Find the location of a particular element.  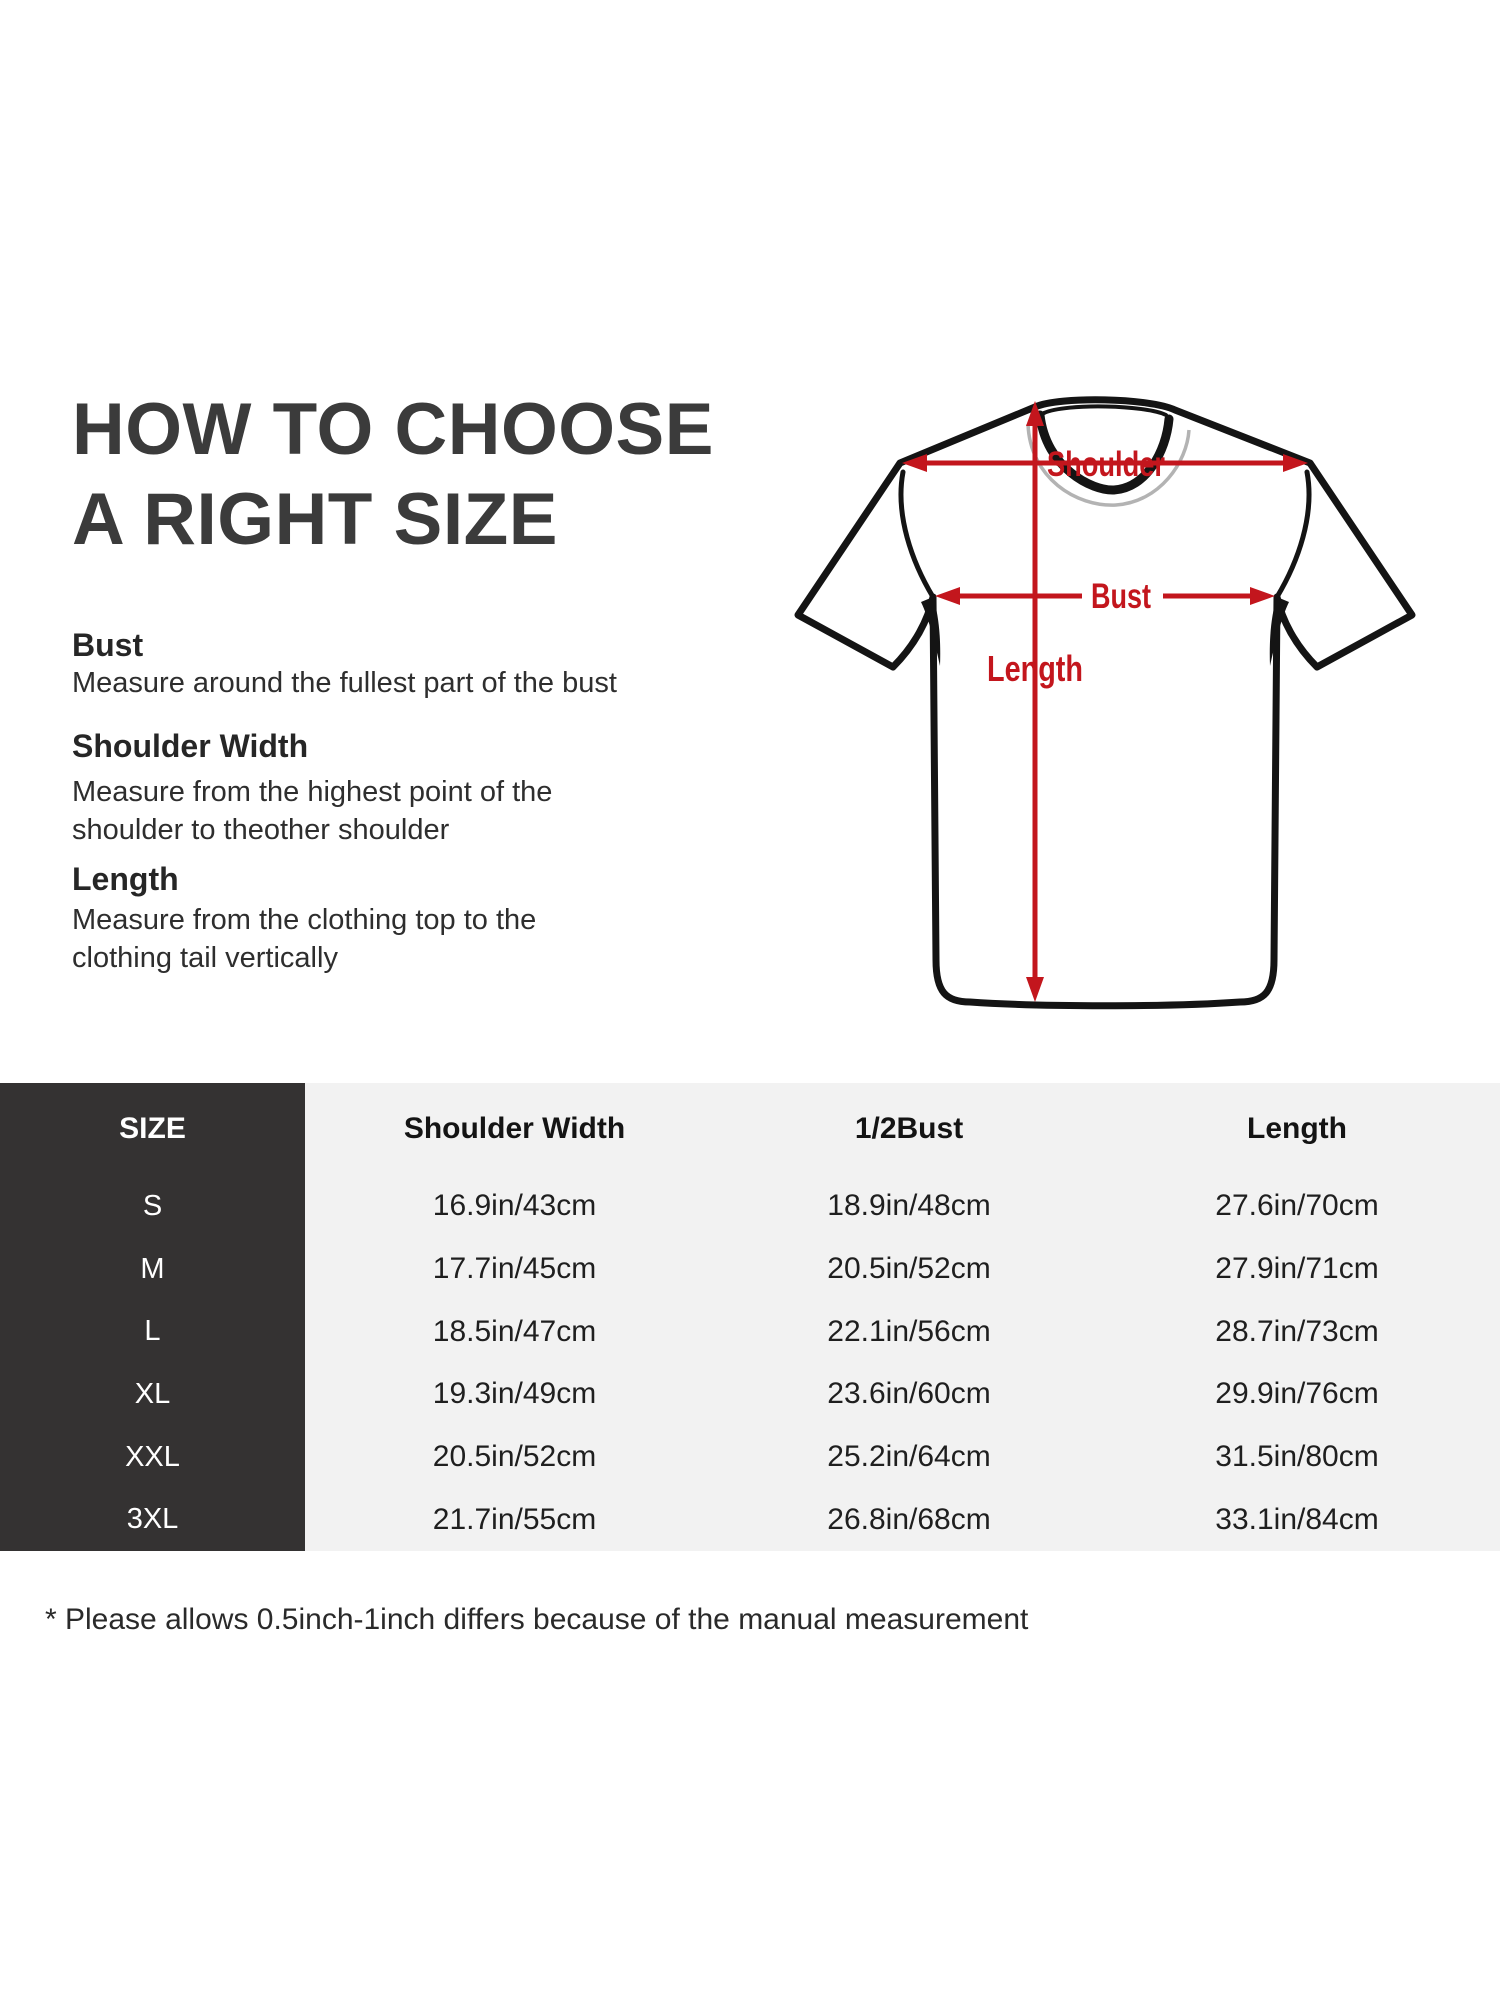

arrowhead-left is located at coordinates (914, 463).